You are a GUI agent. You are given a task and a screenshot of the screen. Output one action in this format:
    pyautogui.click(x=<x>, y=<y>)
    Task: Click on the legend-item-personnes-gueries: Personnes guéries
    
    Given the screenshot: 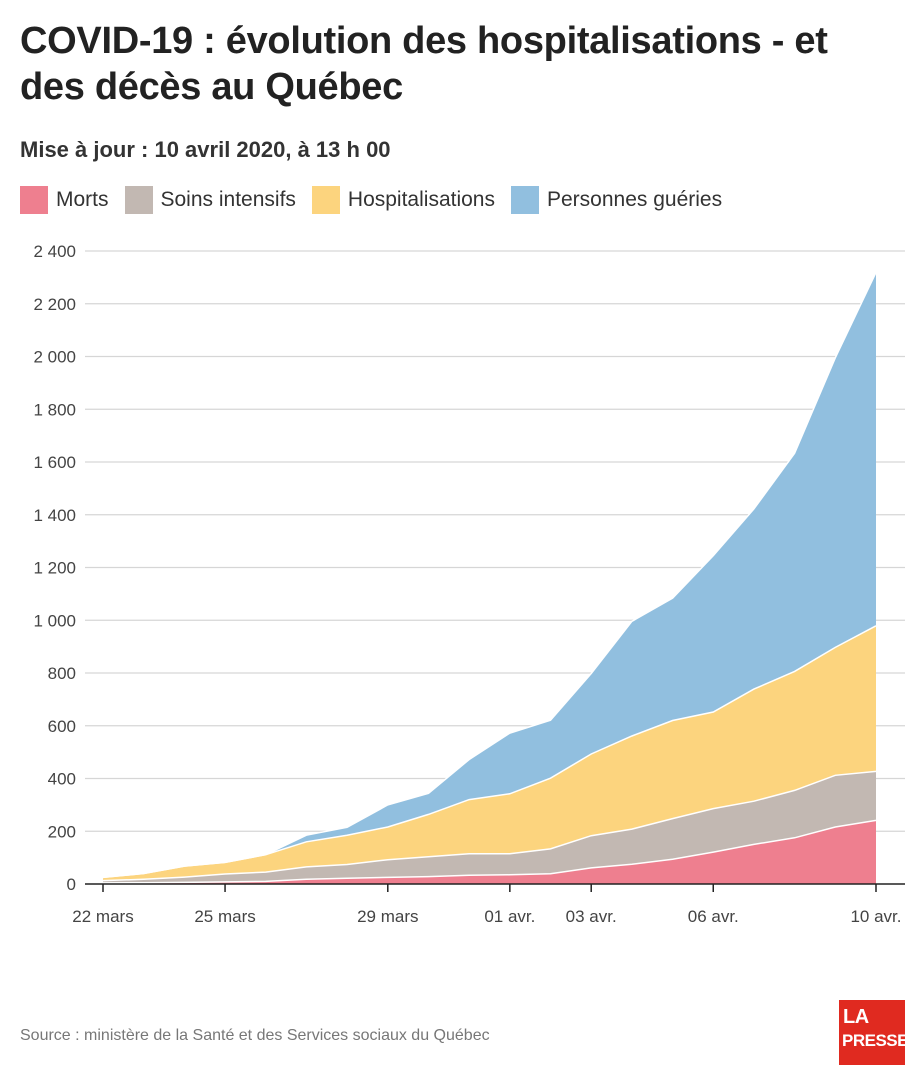 What is the action you would take?
    pyautogui.click(x=616, y=200)
    